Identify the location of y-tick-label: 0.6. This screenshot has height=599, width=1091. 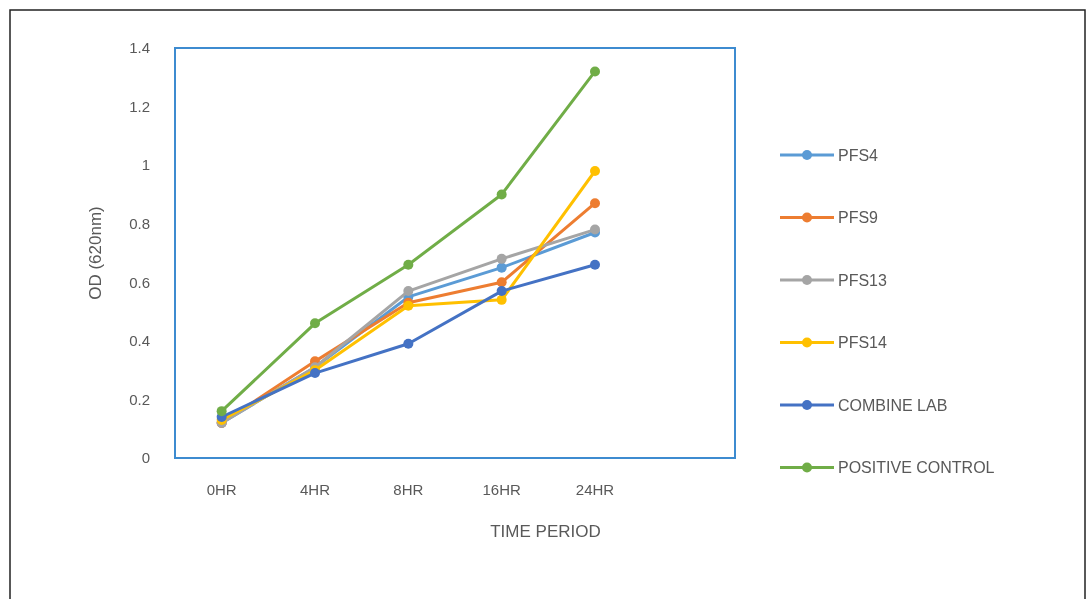
(139, 282).